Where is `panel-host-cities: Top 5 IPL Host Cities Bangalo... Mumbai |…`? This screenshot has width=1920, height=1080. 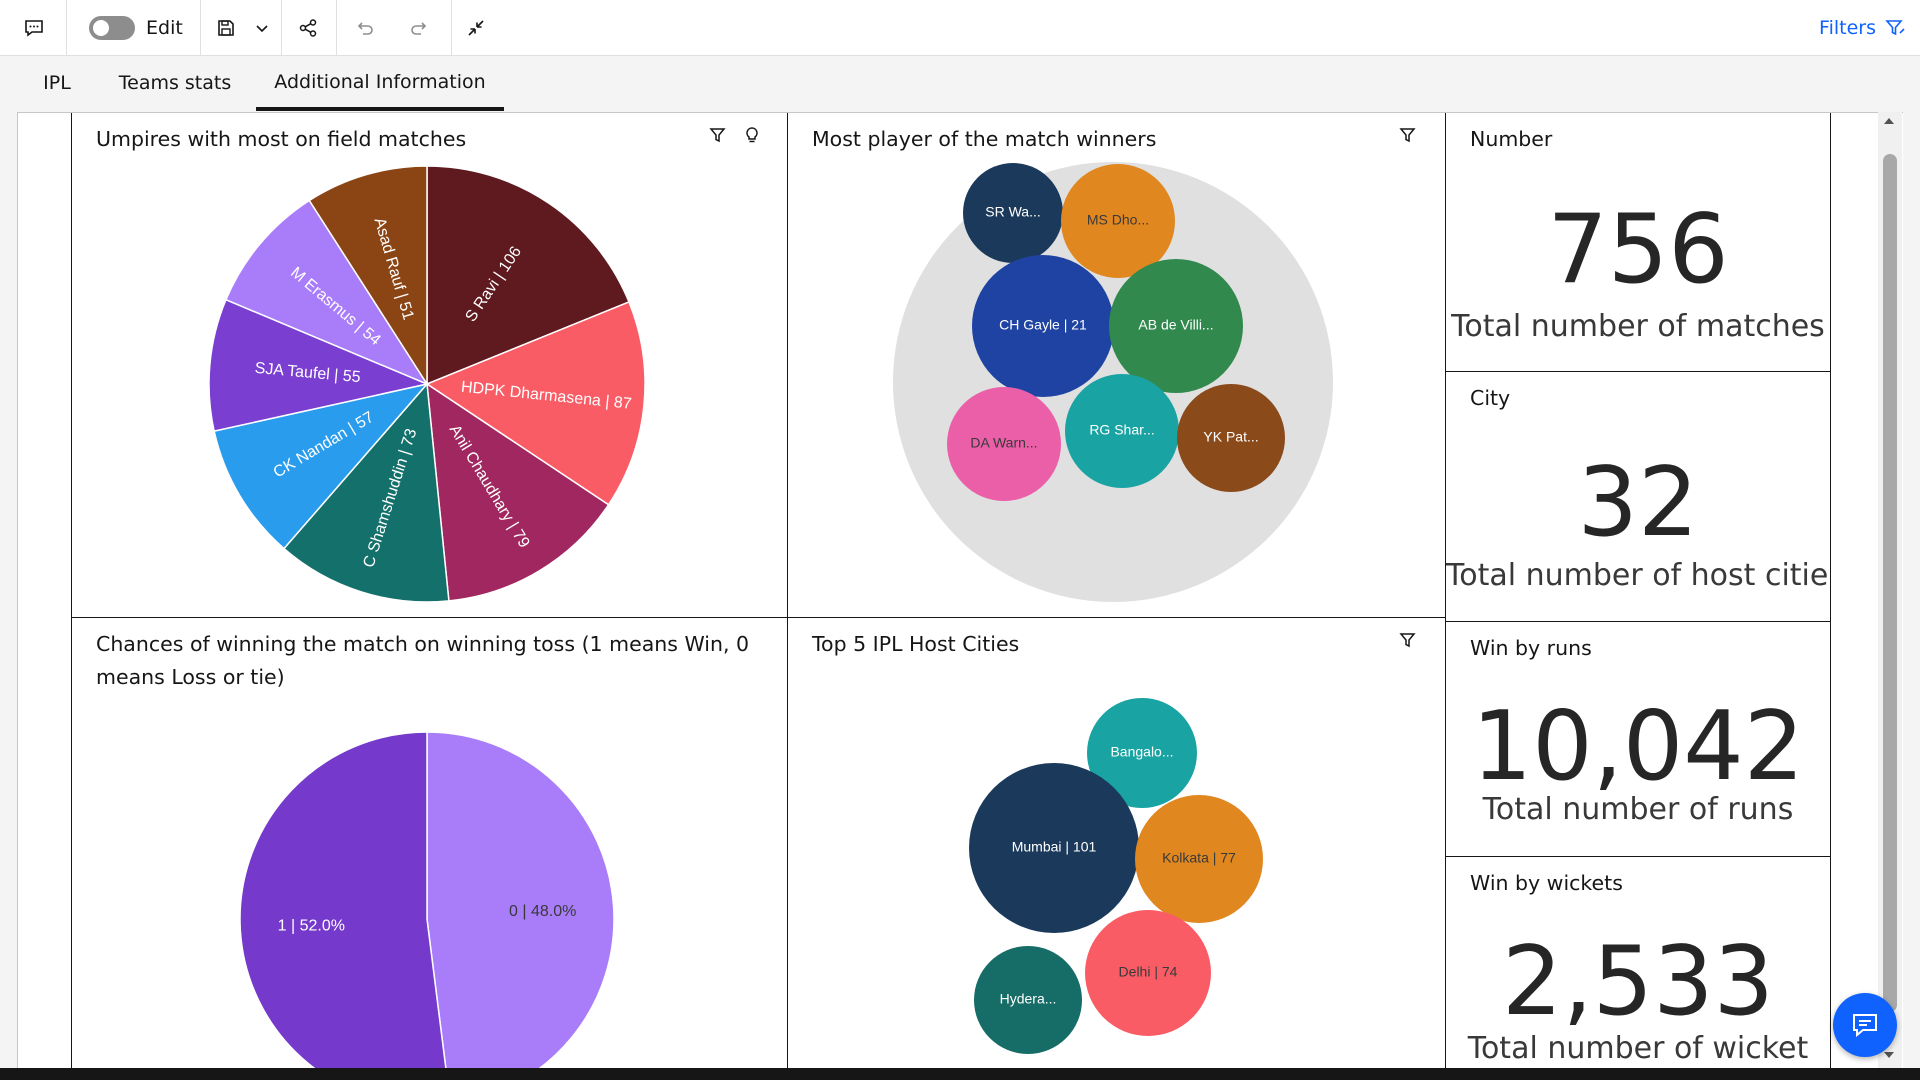 panel-host-cities: Top 5 IPL Host Cities Bangalo... Mumbai |… is located at coordinates (1117, 843).